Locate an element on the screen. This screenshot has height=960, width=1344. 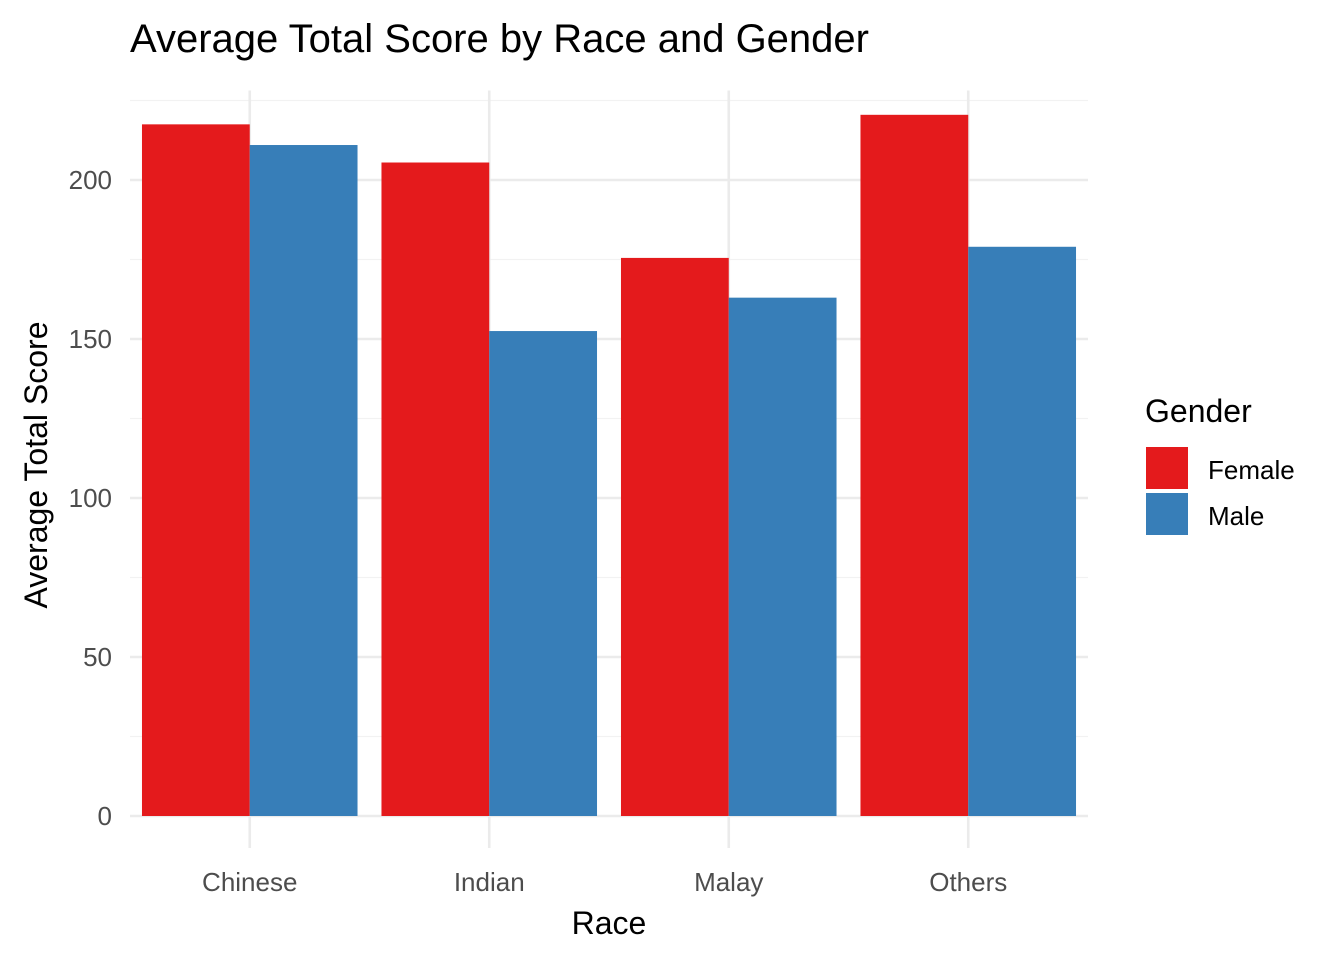
x-tick-label: Others is located at coordinates (968, 882).